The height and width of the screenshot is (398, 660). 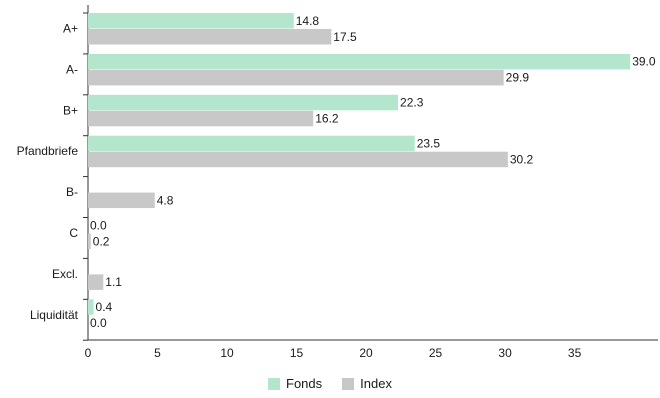 What do you see at coordinates (348, 383) in the screenshot?
I see `legend-swatch-index` at bounding box center [348, 383].